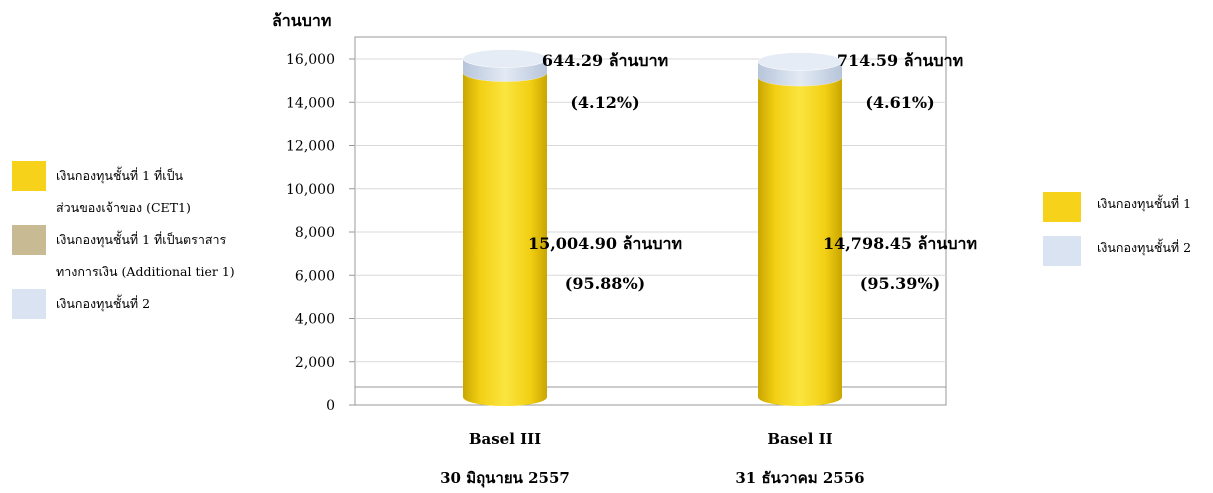  What do you see at coordinates (505, 478) in the screenshot?
I see `category-label: 30 มิถุนายน 2557` at bounding box center [505, 478].